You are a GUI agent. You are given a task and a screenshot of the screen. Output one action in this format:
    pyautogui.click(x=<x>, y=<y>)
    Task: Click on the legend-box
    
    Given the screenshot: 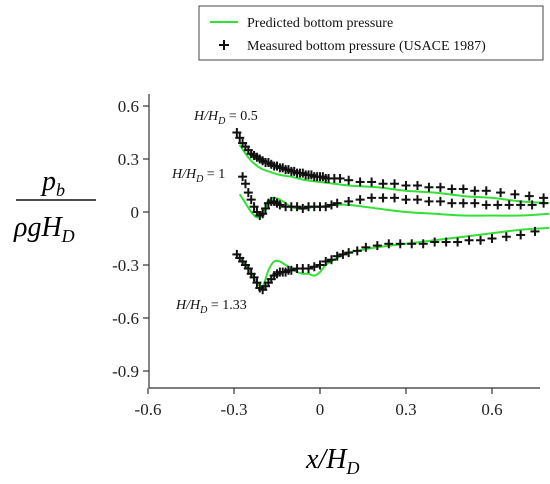 What is the action you would take?
    pyautogui.click(x=371, y=33)
    